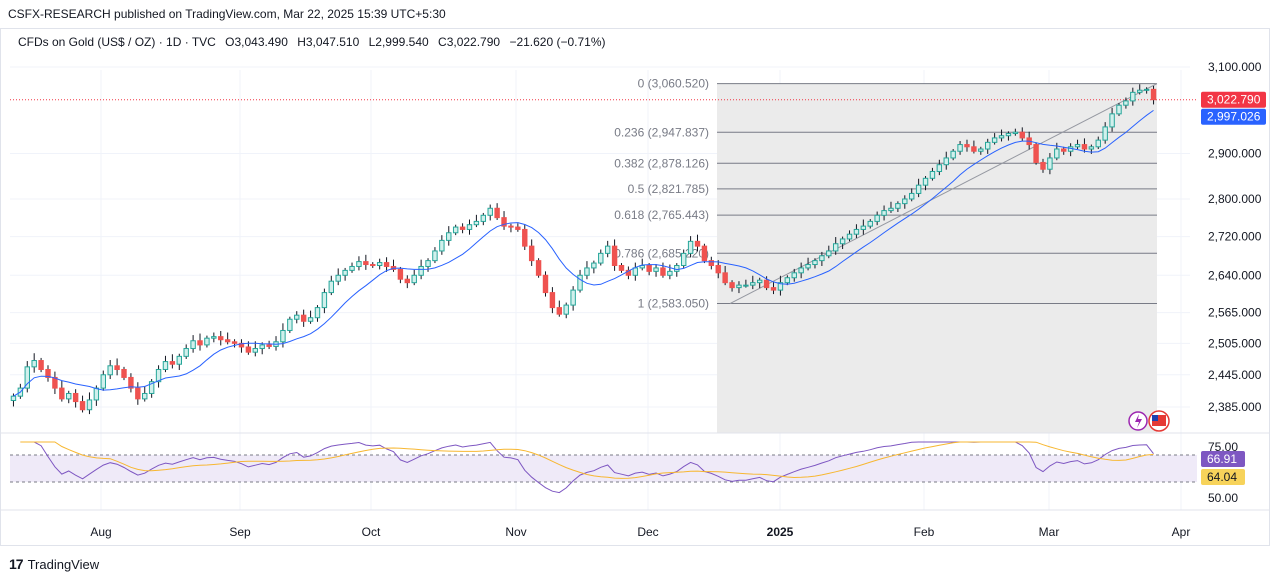 This screenshot has width=1281, height=581. What do you see at coordinates (647, 532) in the screenshot?
I see `time-axis-label: Dec` at bounding box center [647, 532].